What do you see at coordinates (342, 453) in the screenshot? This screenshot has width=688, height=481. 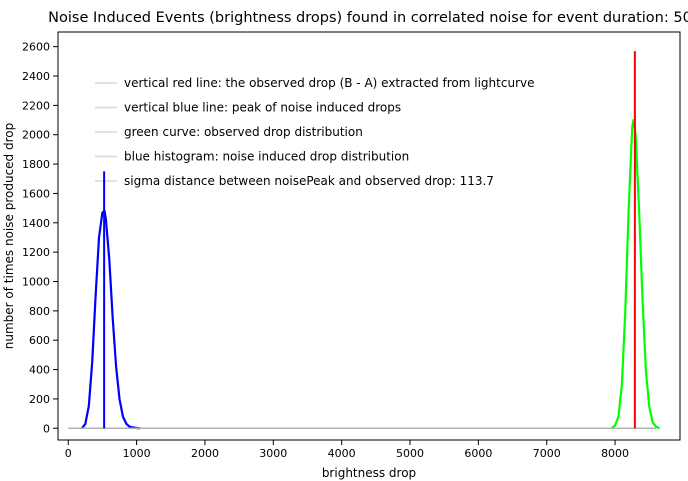 I see `x-tick-label: 4000` at bounding box center [342, 453].